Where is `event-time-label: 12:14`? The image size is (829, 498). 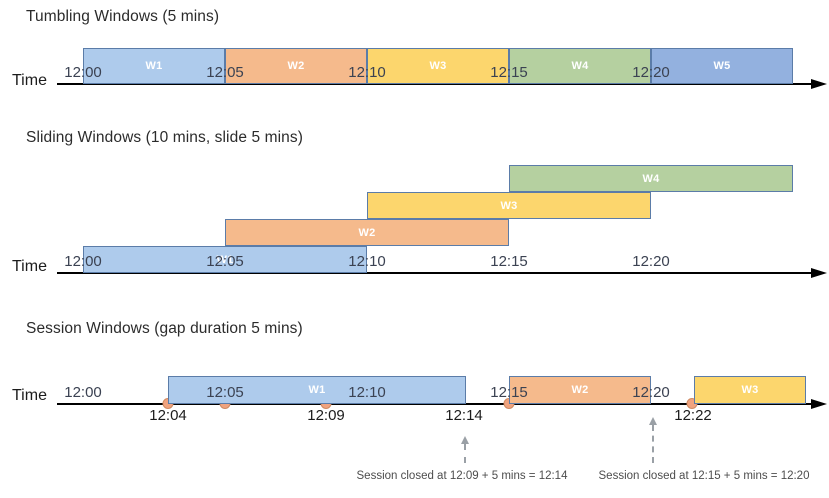 event-time-label: 12:14 is located at coordinates (464, 415).